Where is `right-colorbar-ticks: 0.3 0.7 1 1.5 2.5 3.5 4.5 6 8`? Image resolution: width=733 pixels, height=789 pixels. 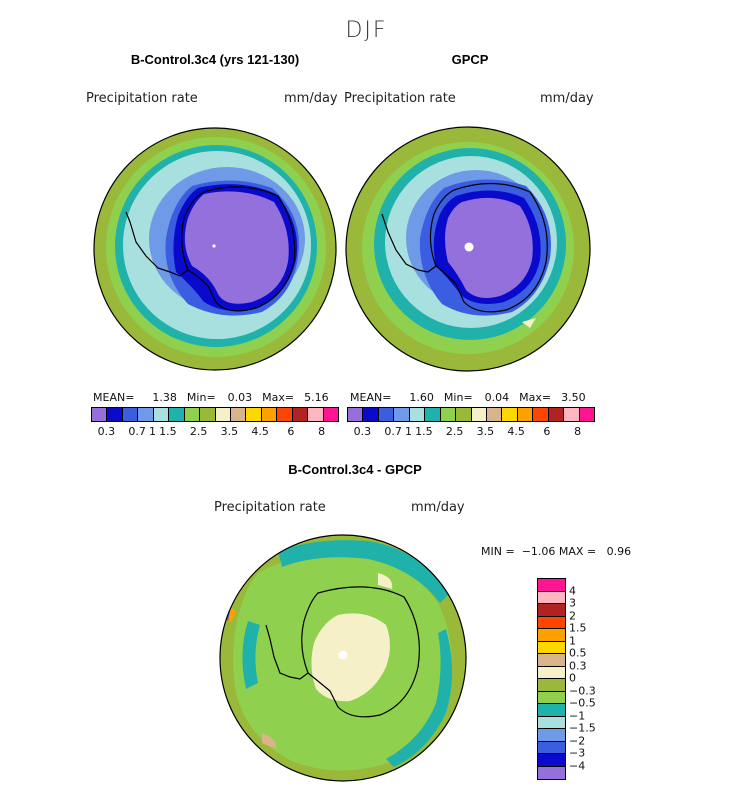 right-colorbar-ticks: 0.3 0.7 1 1.5 2.5 3.5 4.5 6 8 is located at coordinates (470, 432).